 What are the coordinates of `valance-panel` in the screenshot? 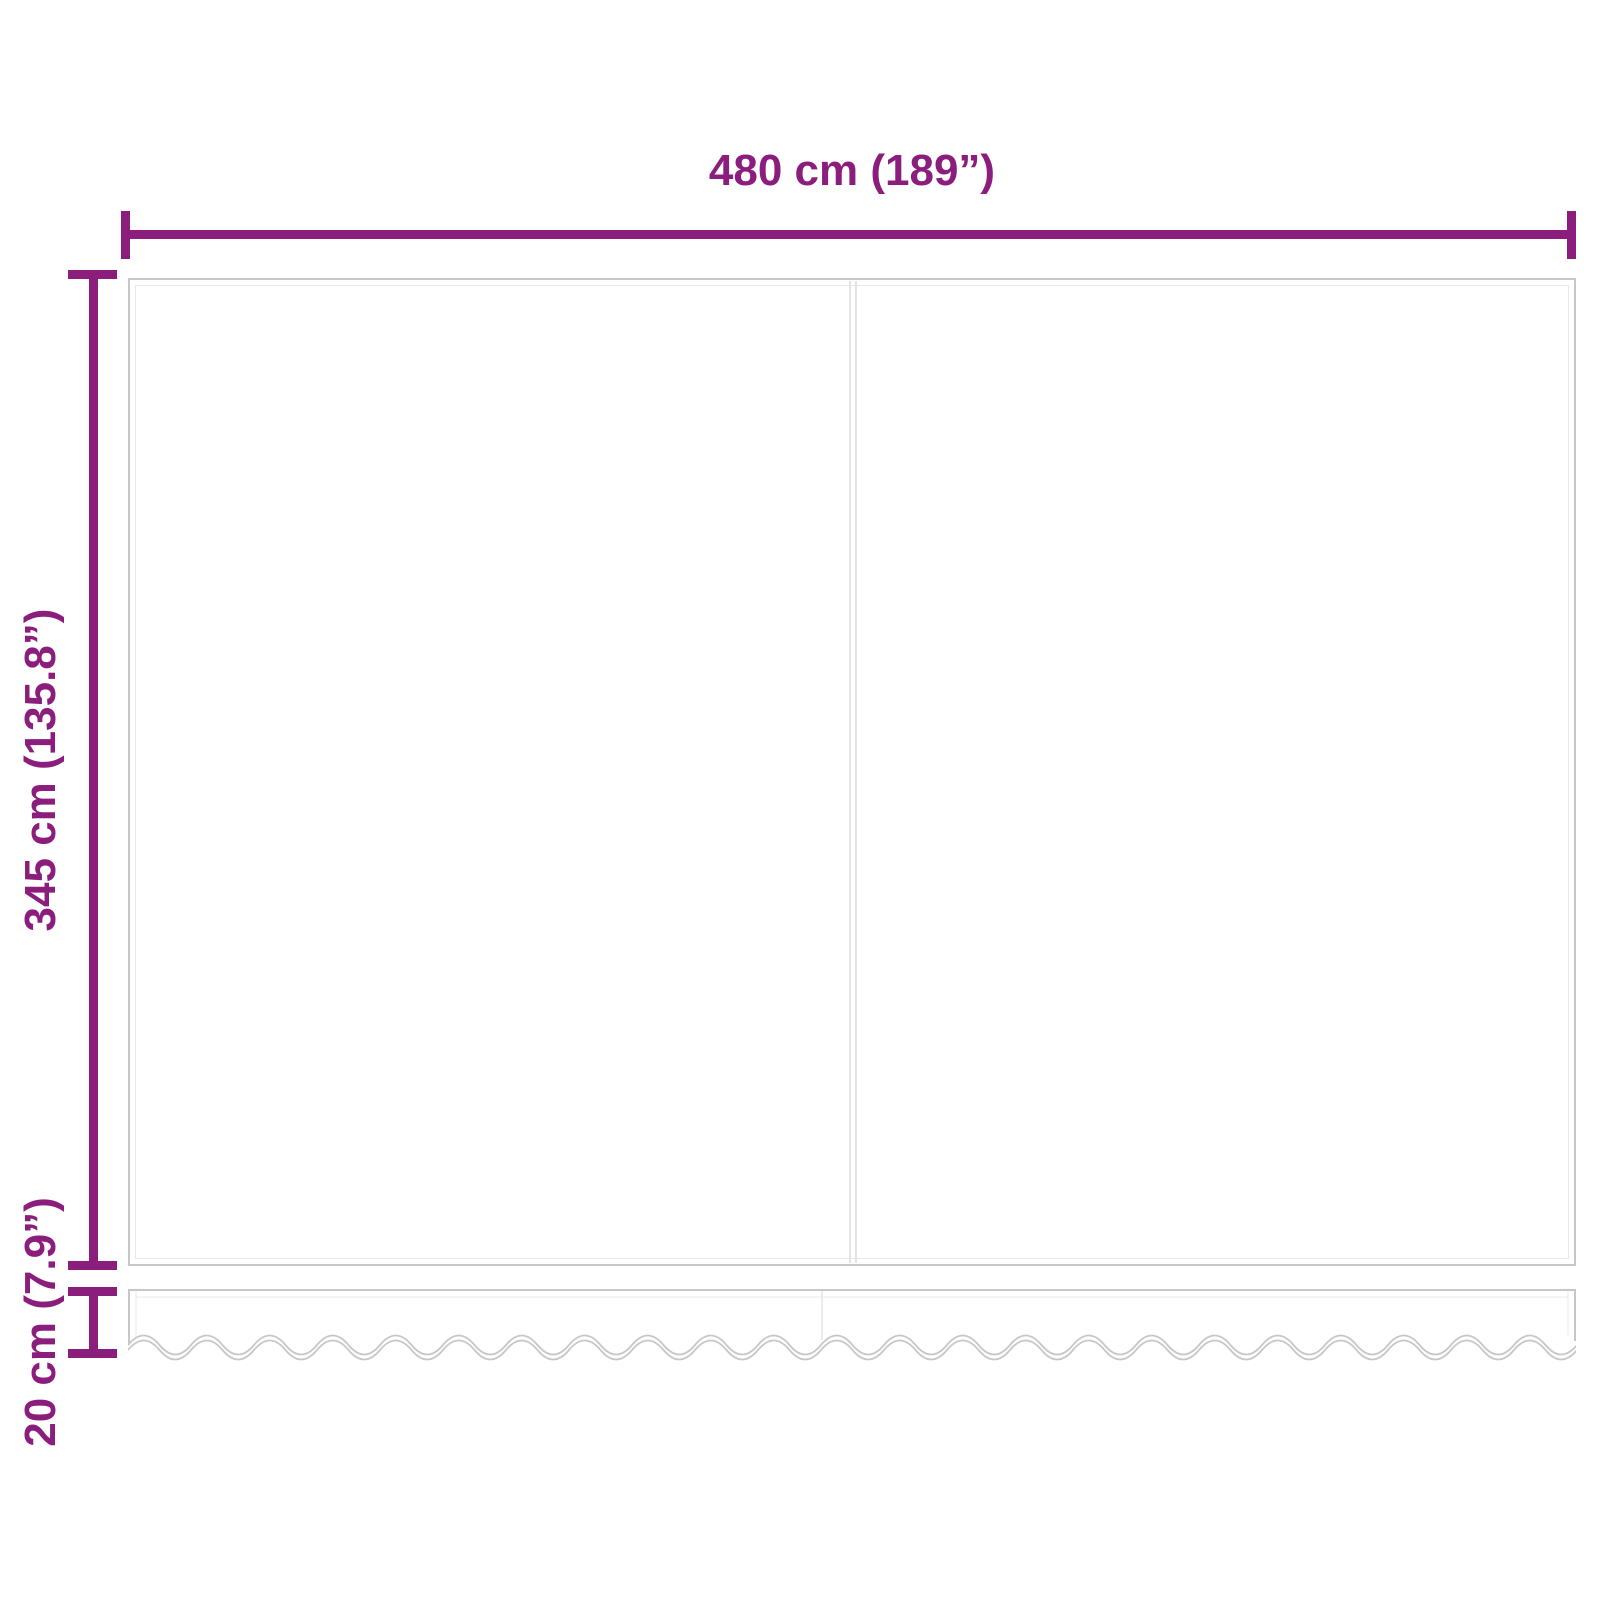 It's located at (852, 1325).